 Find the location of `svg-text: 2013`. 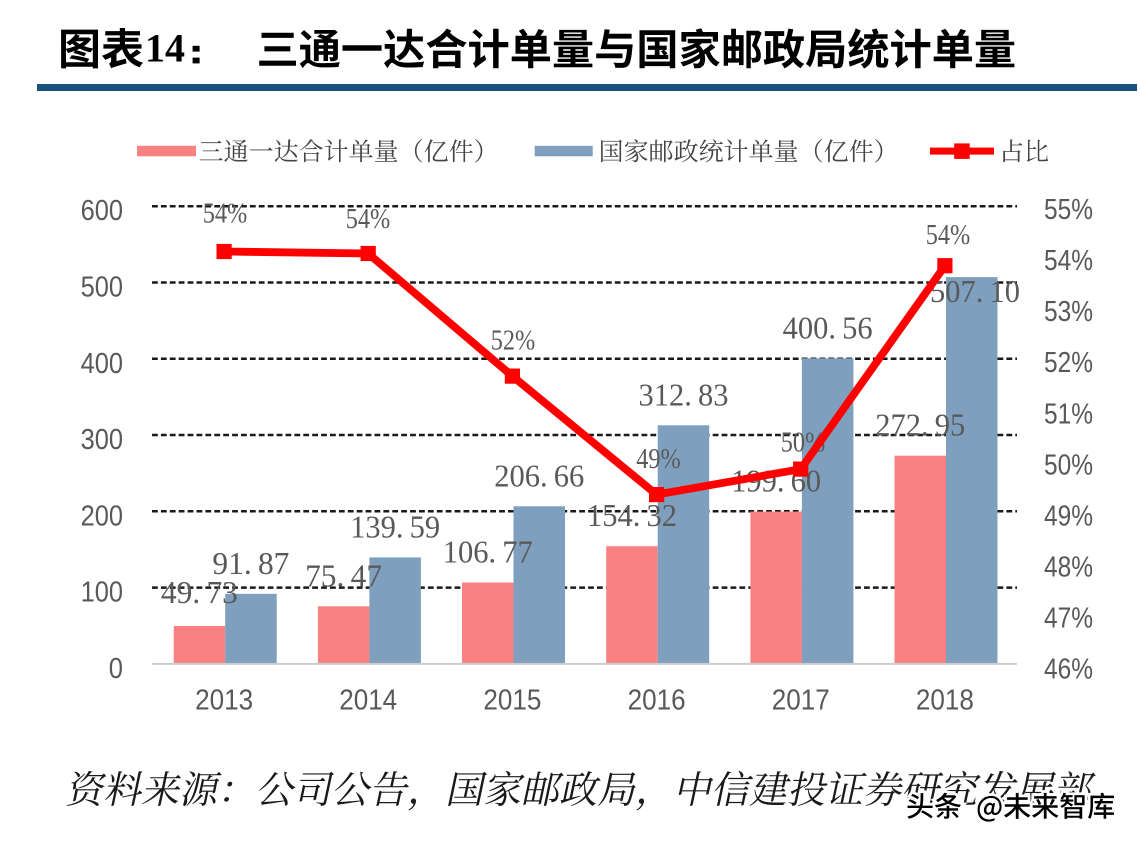

svg-text: 2013 is located at coordinates (224, 701).